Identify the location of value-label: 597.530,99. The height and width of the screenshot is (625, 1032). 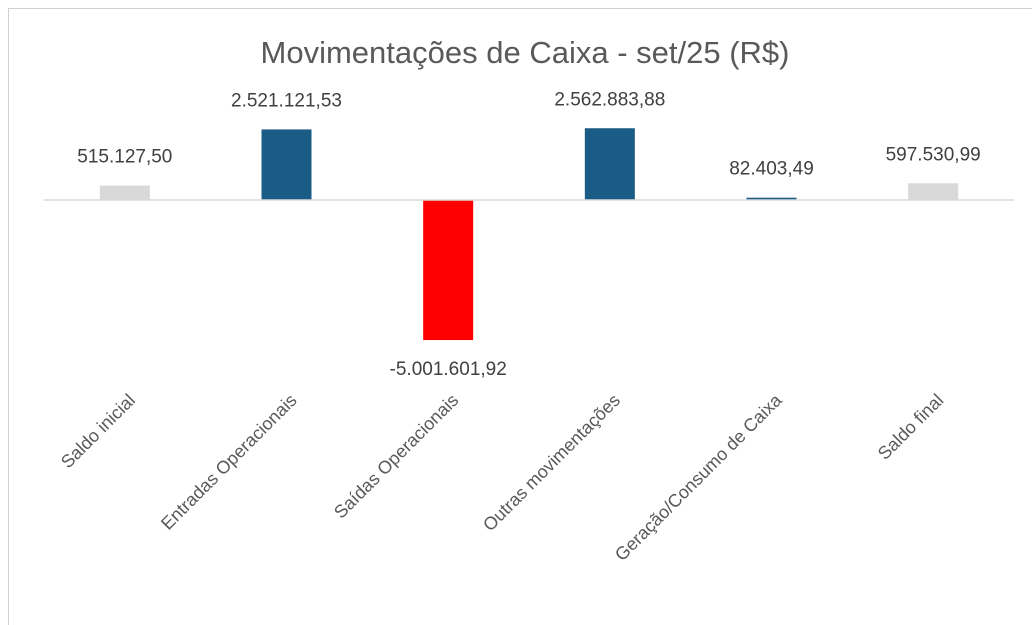
(933, 154).